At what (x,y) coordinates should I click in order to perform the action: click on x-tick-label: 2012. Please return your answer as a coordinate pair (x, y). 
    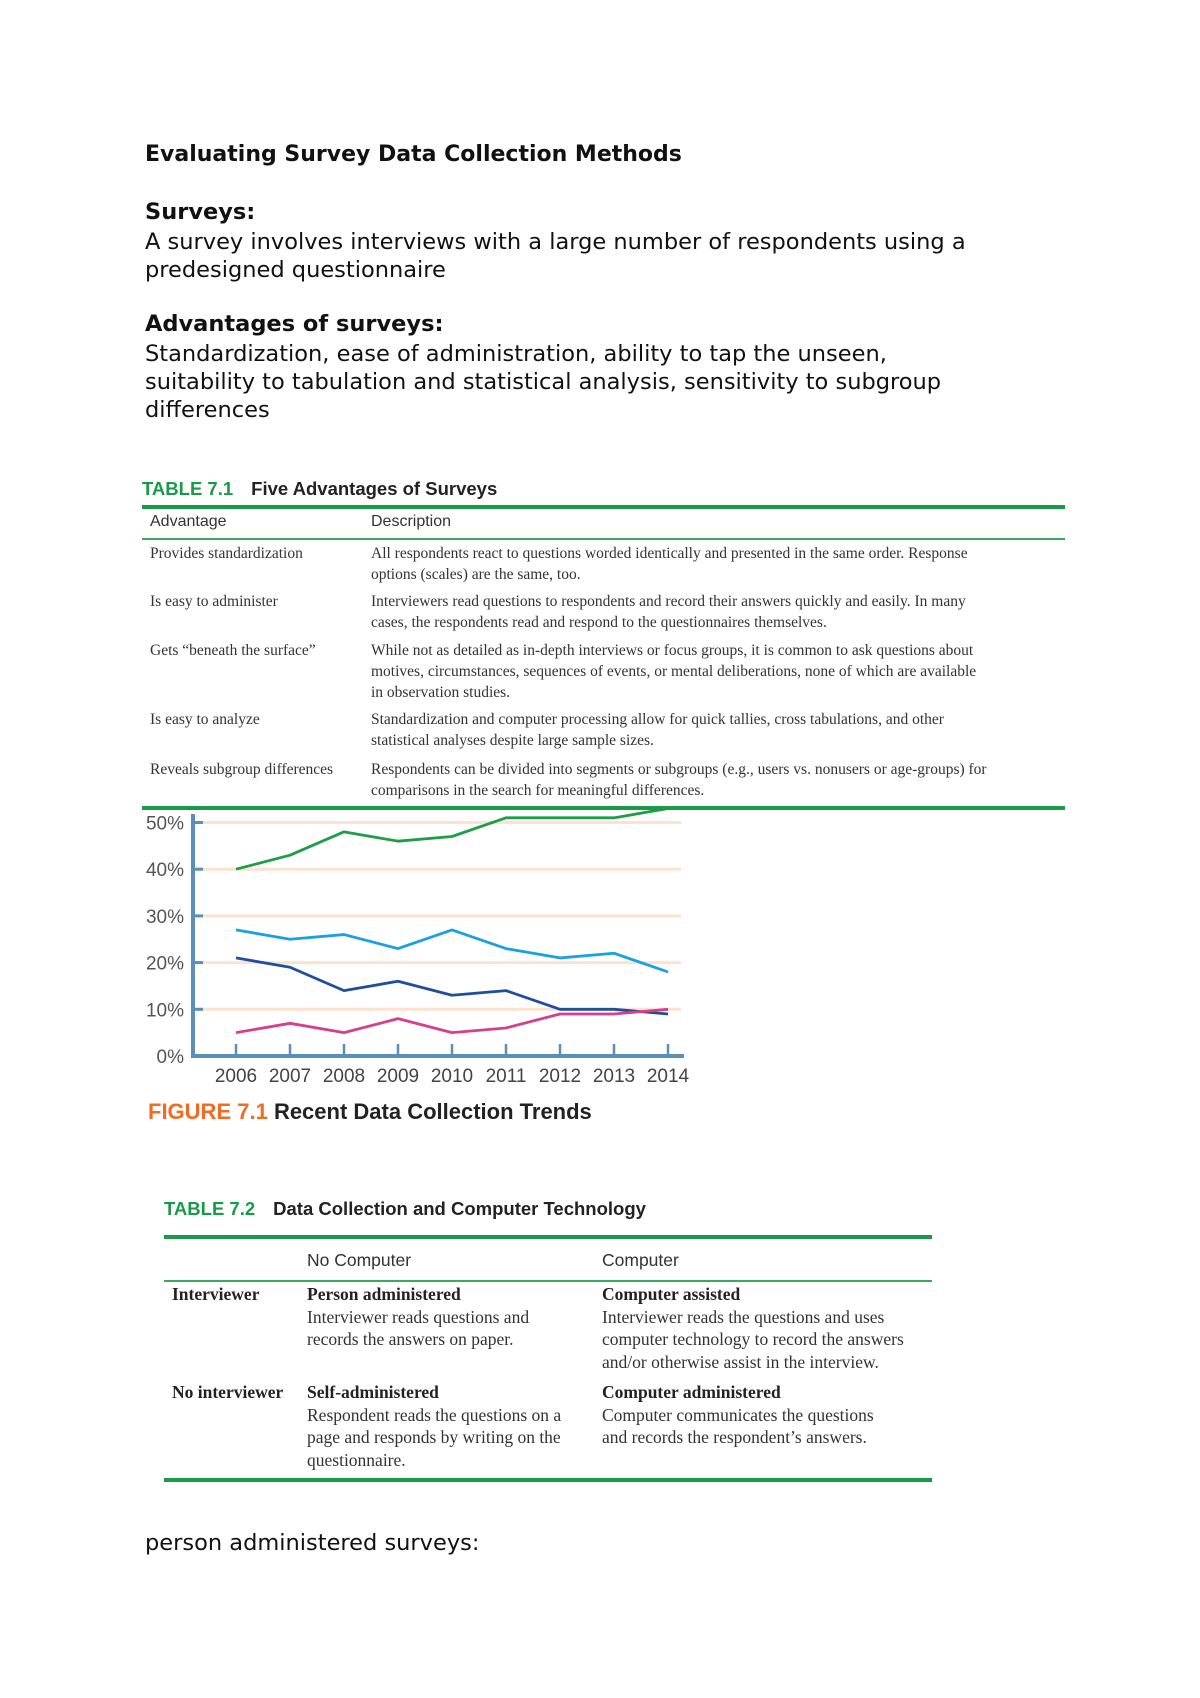
    Looking at the image, I should click on (560, 1076).